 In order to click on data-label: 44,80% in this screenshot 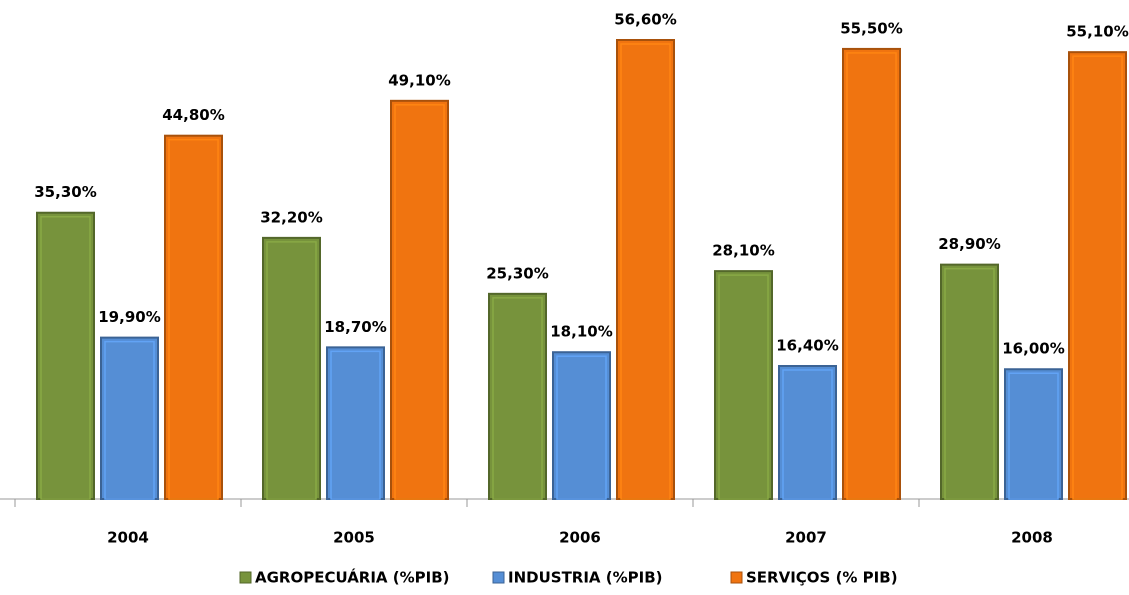, I will do `click(193, 115)`.